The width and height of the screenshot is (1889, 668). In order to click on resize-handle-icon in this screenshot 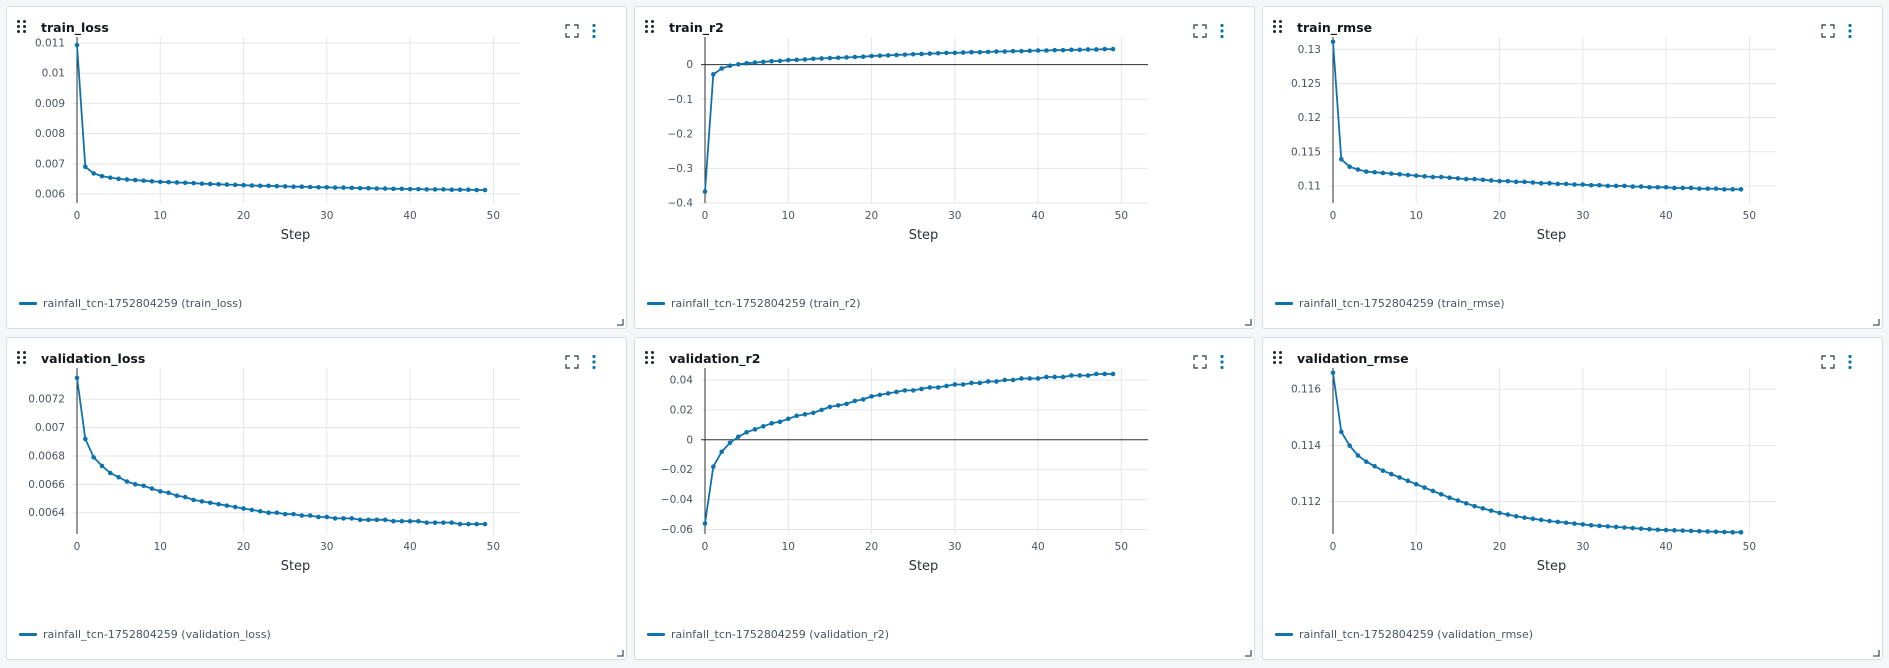, I will do `click(1248, 653)`.